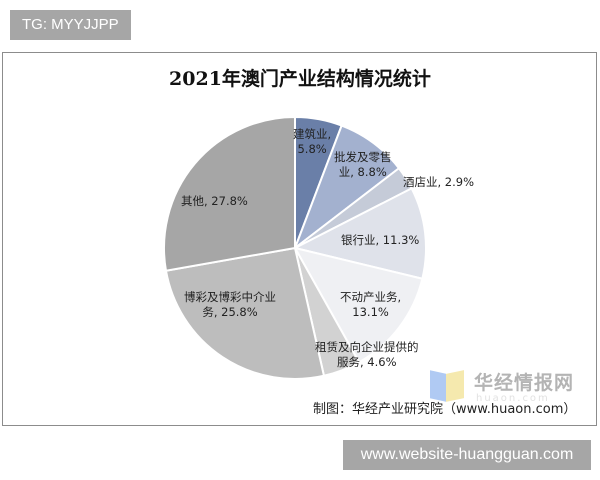 The width and height of the screenshot is (600, 480). I want to click on label-banking: 银行业, 11.3%, so click(380, 240).